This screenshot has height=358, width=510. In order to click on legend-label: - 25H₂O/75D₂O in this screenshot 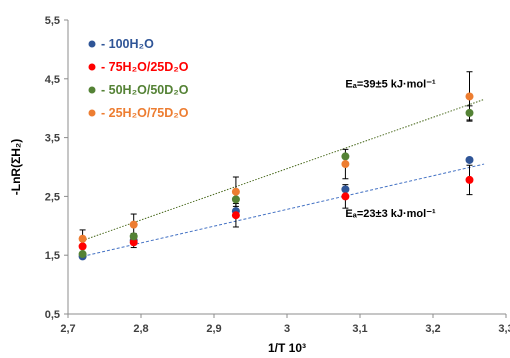, I will do `click(145, 113)`.